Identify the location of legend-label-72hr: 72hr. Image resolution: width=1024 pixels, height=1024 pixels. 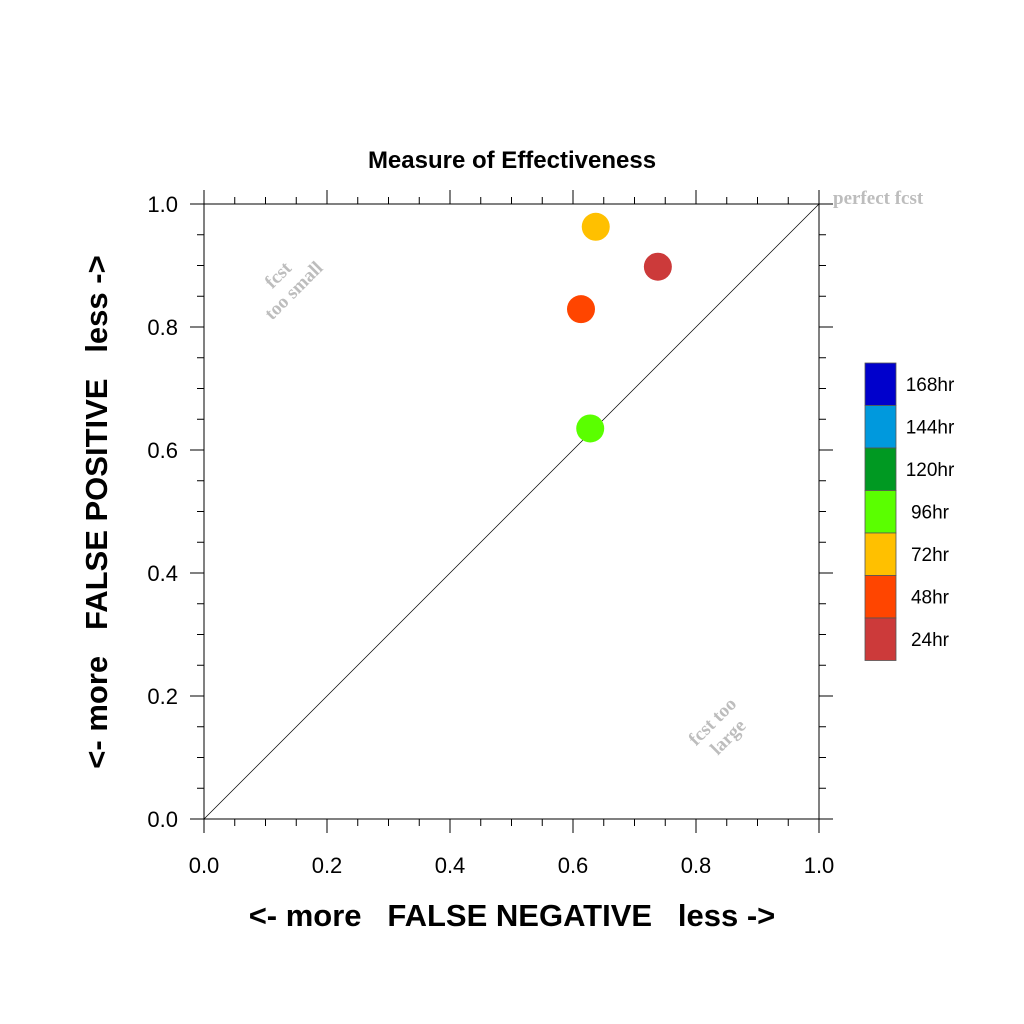
(930, 555).